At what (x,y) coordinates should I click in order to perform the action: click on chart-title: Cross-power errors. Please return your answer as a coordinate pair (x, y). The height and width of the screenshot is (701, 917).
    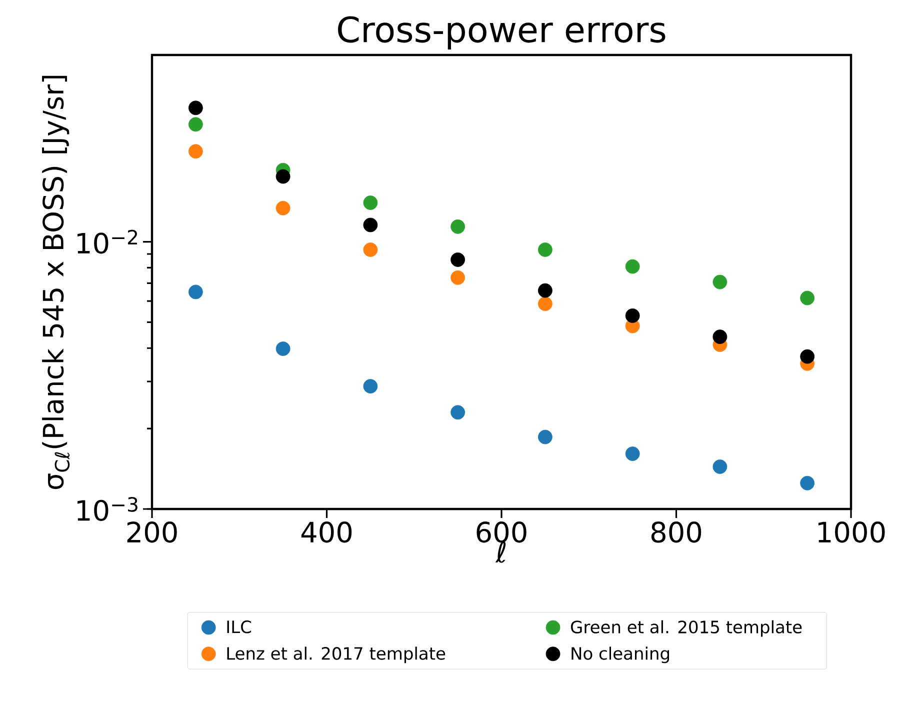
    Looking at the image, I should click on (502, 33).